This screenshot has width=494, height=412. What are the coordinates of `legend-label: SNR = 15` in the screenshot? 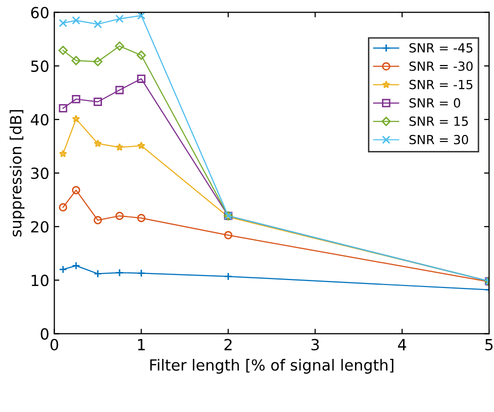 It's located at (438, 121).